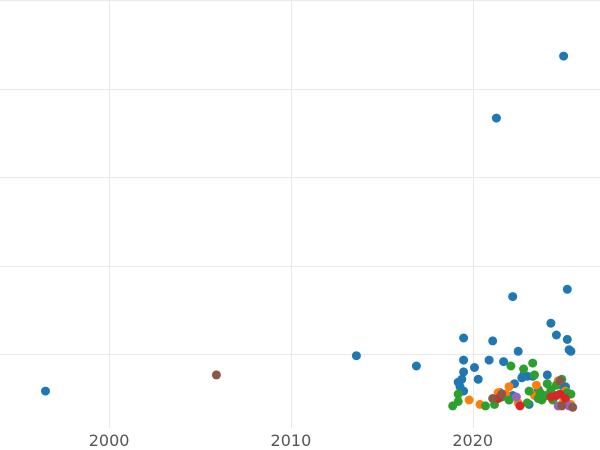  I want to click on x-tick-label: 2010, so click(291, 440).